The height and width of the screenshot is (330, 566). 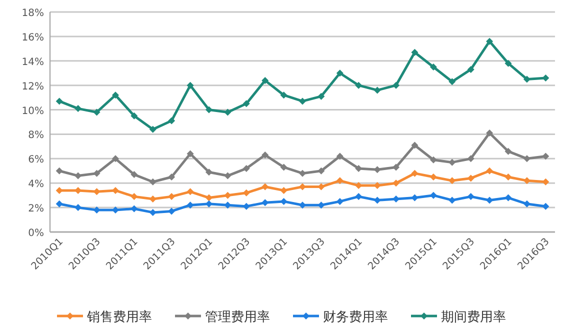 What do you see at coordinates (36, 160) in the screenshot?
I see `y-tick-label: 6%` at bounding box center [36, 160].